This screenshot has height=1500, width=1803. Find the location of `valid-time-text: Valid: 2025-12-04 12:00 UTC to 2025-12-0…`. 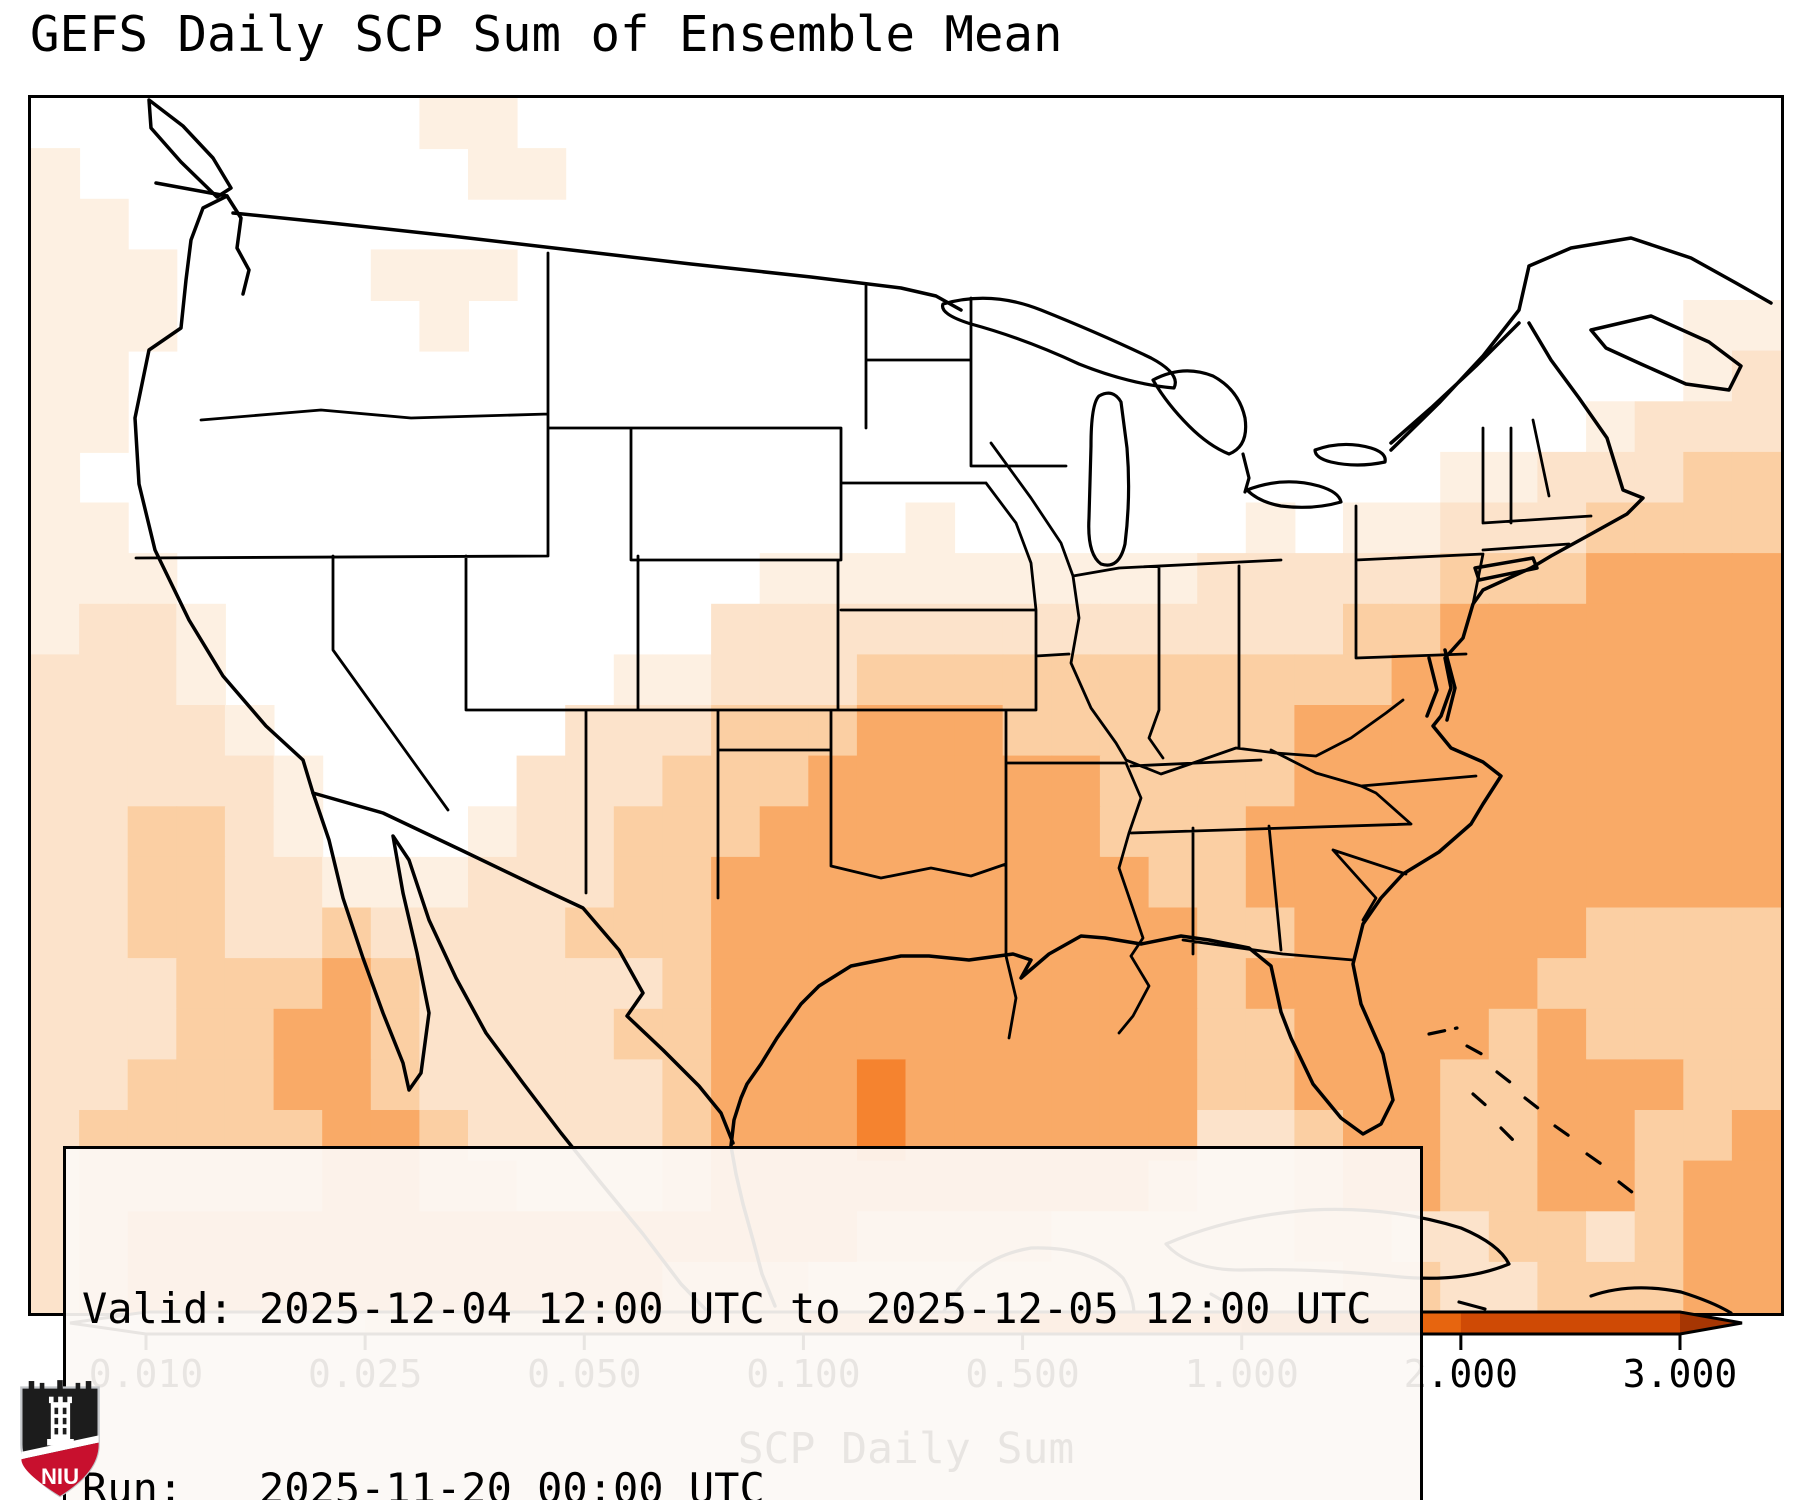

valid-time-text: Valid: 2025-12-04 12:00 UTC to 2025-12-0… is located at coordinates (727, 1308).